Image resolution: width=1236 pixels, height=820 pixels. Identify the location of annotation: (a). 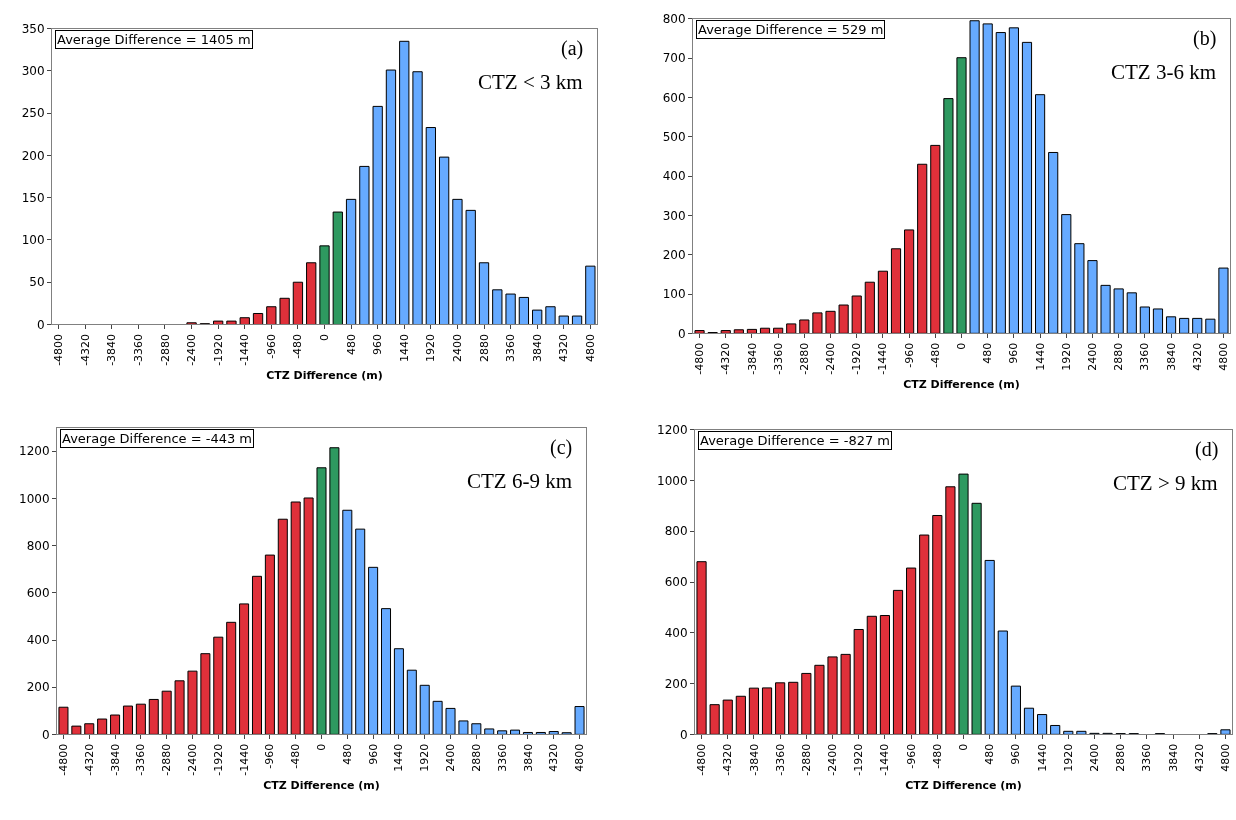
(572, 48).